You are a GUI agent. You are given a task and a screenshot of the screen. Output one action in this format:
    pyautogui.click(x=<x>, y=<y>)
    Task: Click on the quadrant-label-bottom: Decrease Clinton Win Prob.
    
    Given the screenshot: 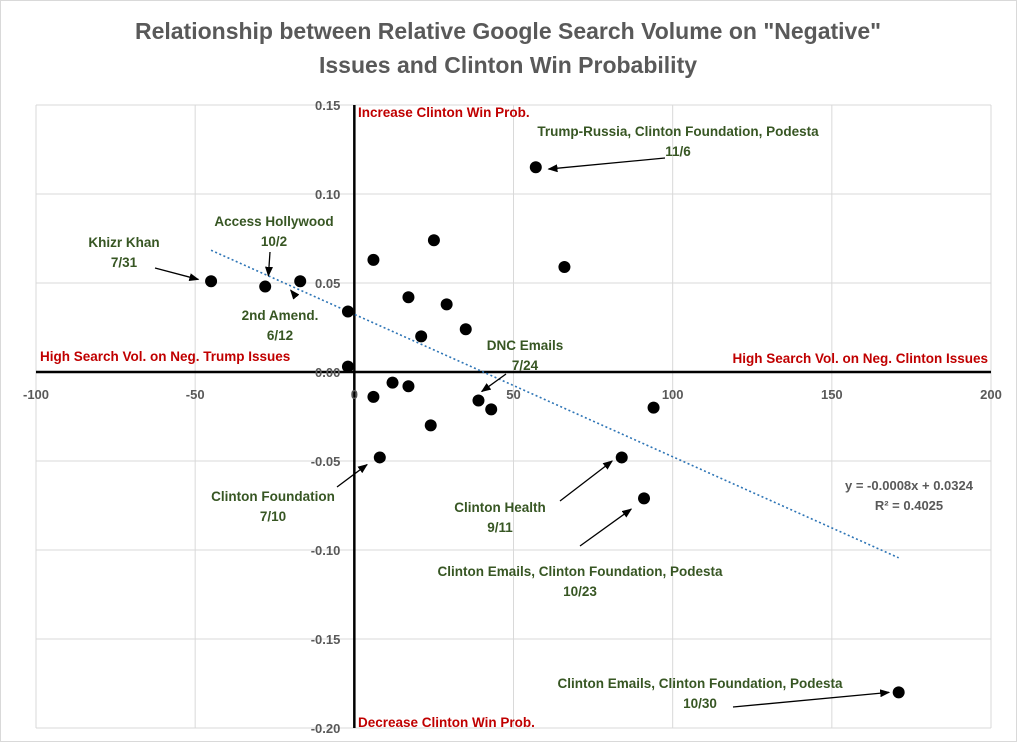 What is the action you would take?
    pyautogui.click(x=446, y=722)
    